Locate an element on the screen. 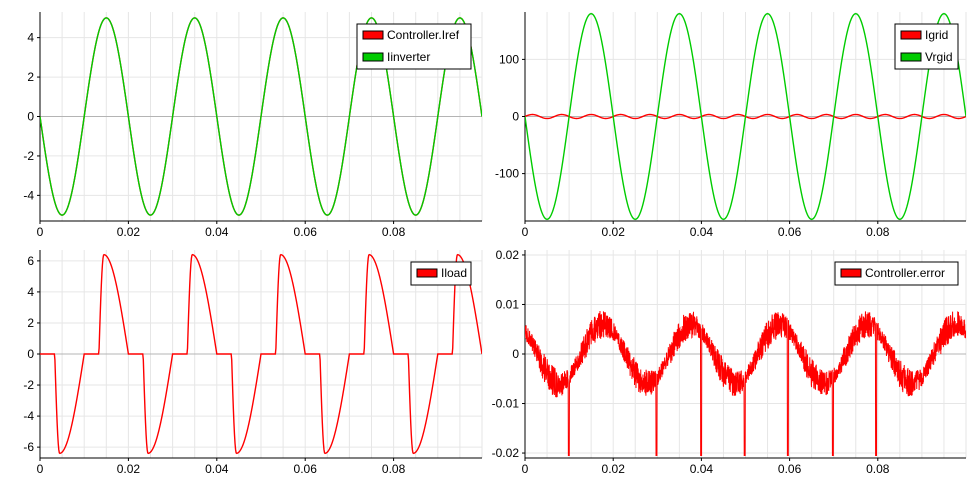 Image resolution: width=975 pixels, height=481 pixels. series-line-controller-error is located at coordinates (745, 384).